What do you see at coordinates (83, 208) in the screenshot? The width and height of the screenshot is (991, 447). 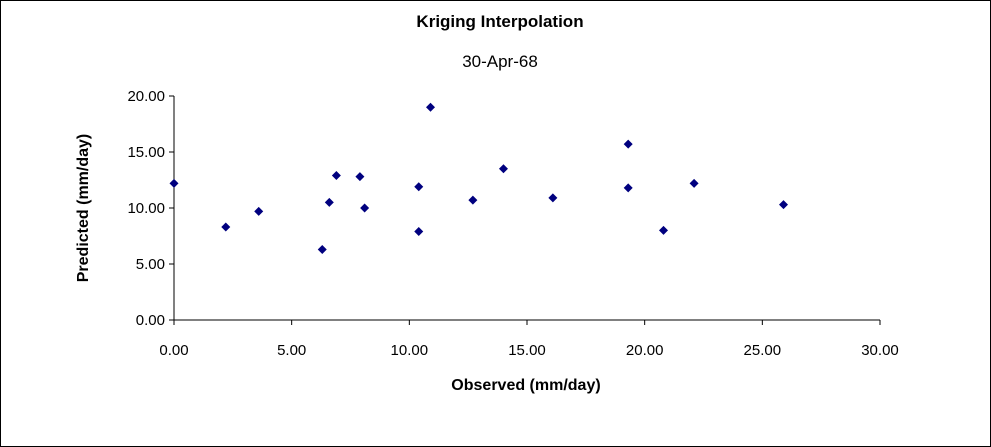 I see `y-axis-label: Predicted (mm/day)` at bounding box center [83, 208].